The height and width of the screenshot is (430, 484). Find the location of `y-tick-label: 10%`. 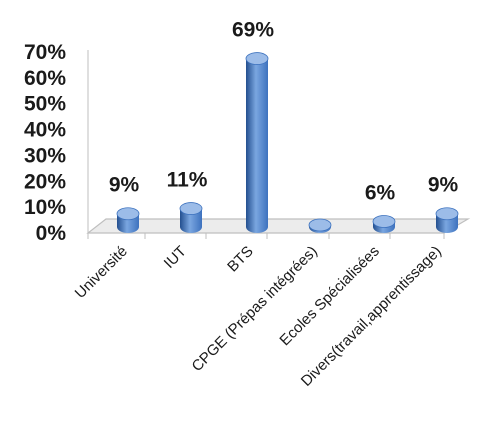

y-tick-label: 10% is located at coordinates (45, 207).